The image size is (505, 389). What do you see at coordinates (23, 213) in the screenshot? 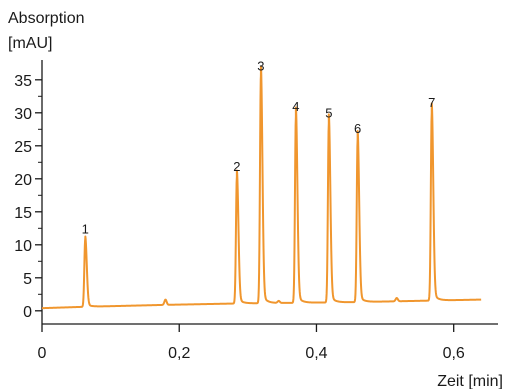
I see `y-tick-label: 15` at bounding box center [23, 213].